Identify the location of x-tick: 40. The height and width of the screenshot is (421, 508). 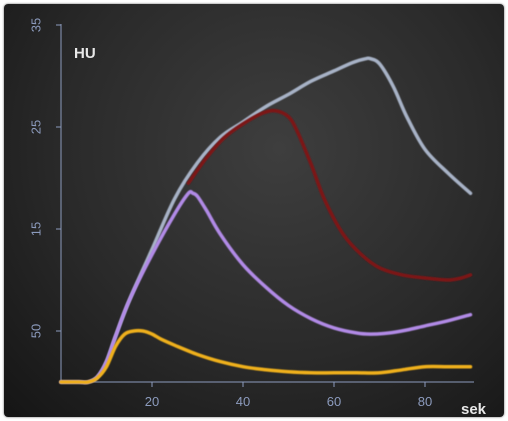
(243, 395).